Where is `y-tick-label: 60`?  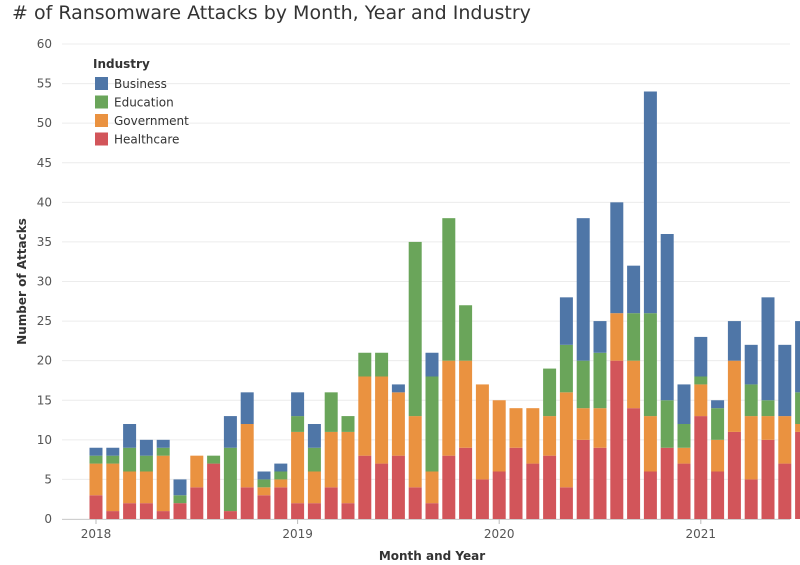 y-tick-label: 60 is located at coordinates (44, 44).